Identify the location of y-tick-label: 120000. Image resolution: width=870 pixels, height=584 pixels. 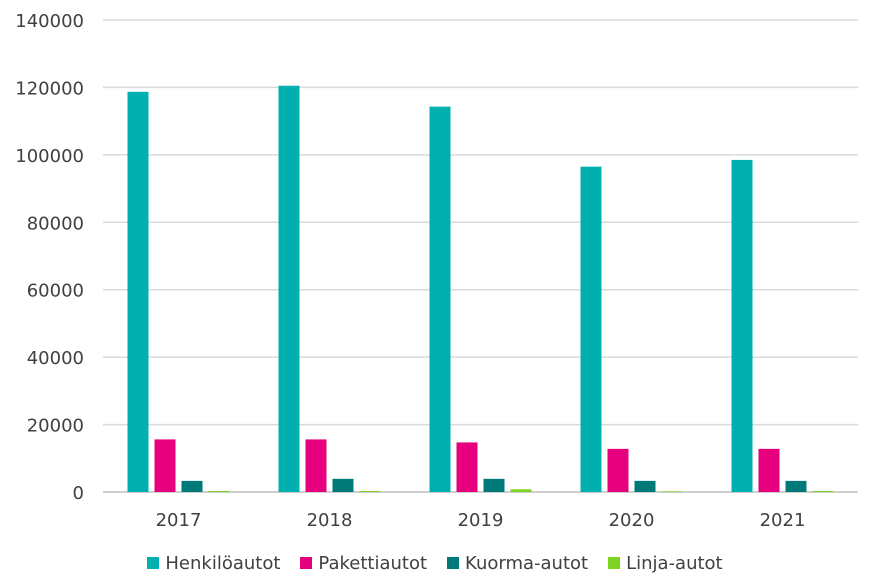
(49, 88).